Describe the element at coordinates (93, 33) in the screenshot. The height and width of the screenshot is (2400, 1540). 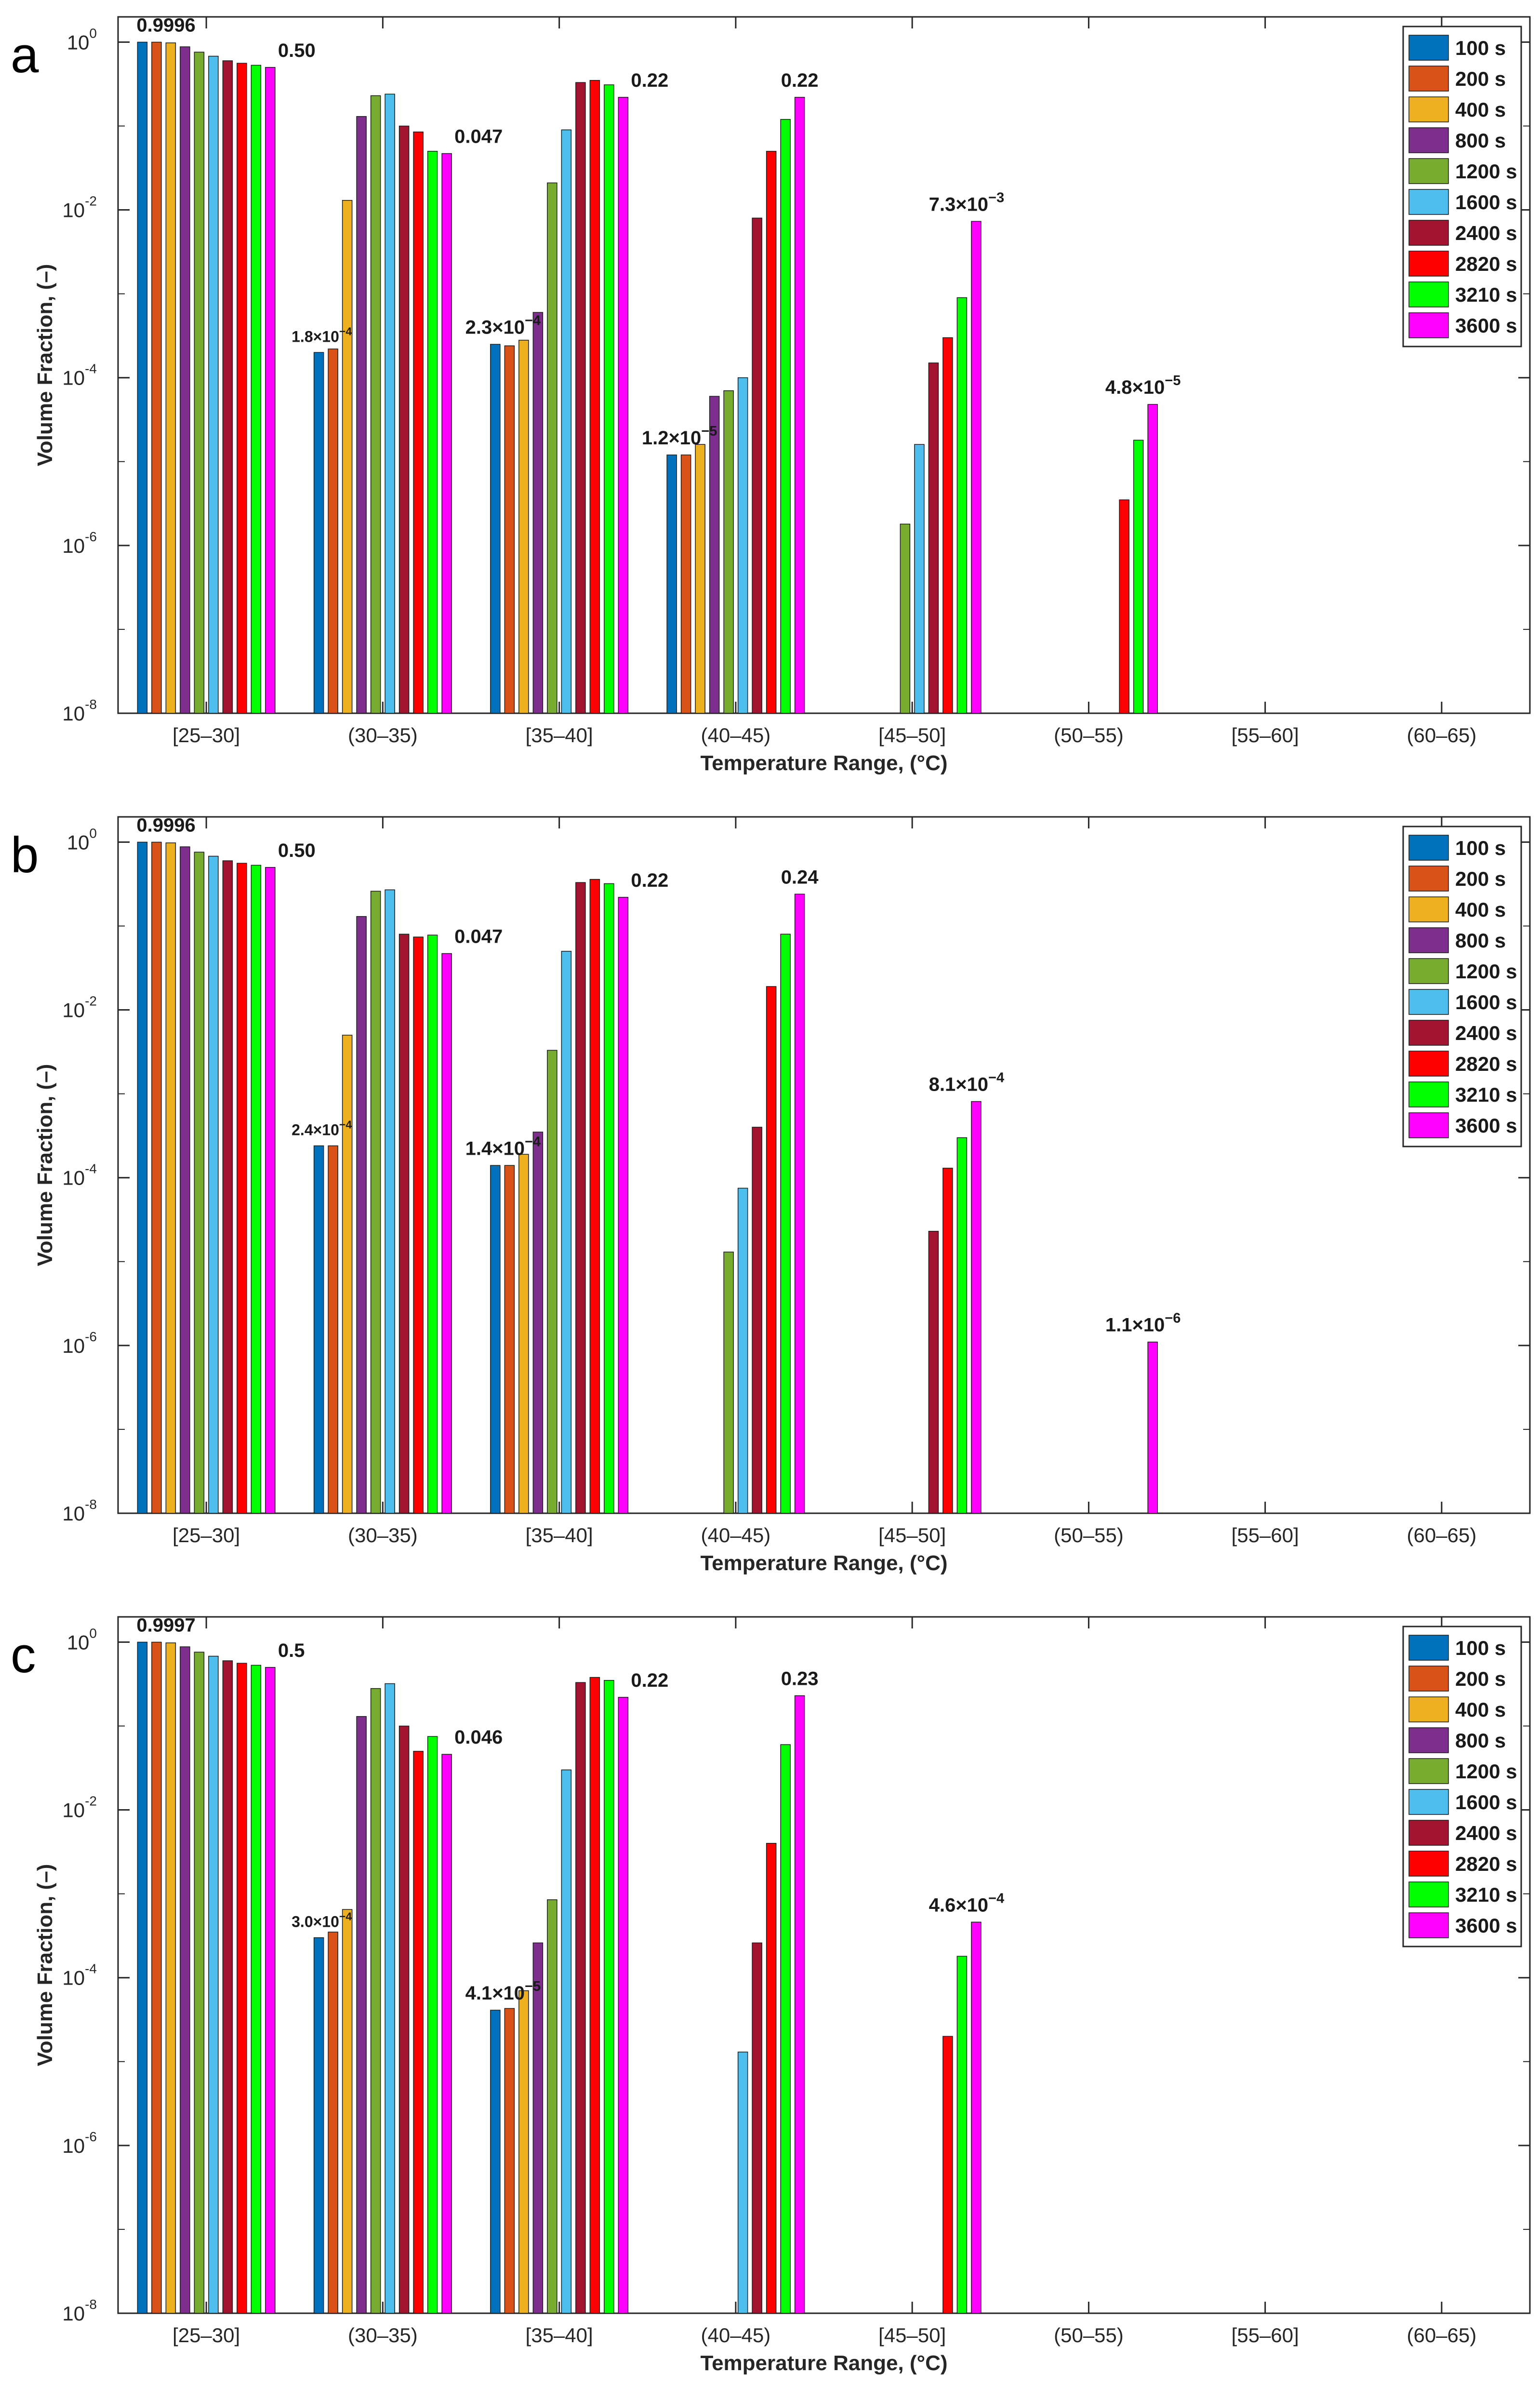
I see `y-tick-exponent: 0` at that location.